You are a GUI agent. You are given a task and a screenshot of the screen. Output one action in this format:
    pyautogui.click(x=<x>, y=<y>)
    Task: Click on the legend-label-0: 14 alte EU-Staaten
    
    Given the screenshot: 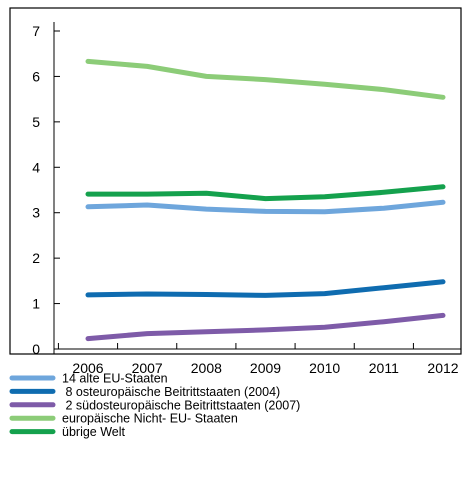 What is the action you would take?
    pyautogui.click(x=115, y=379)
    